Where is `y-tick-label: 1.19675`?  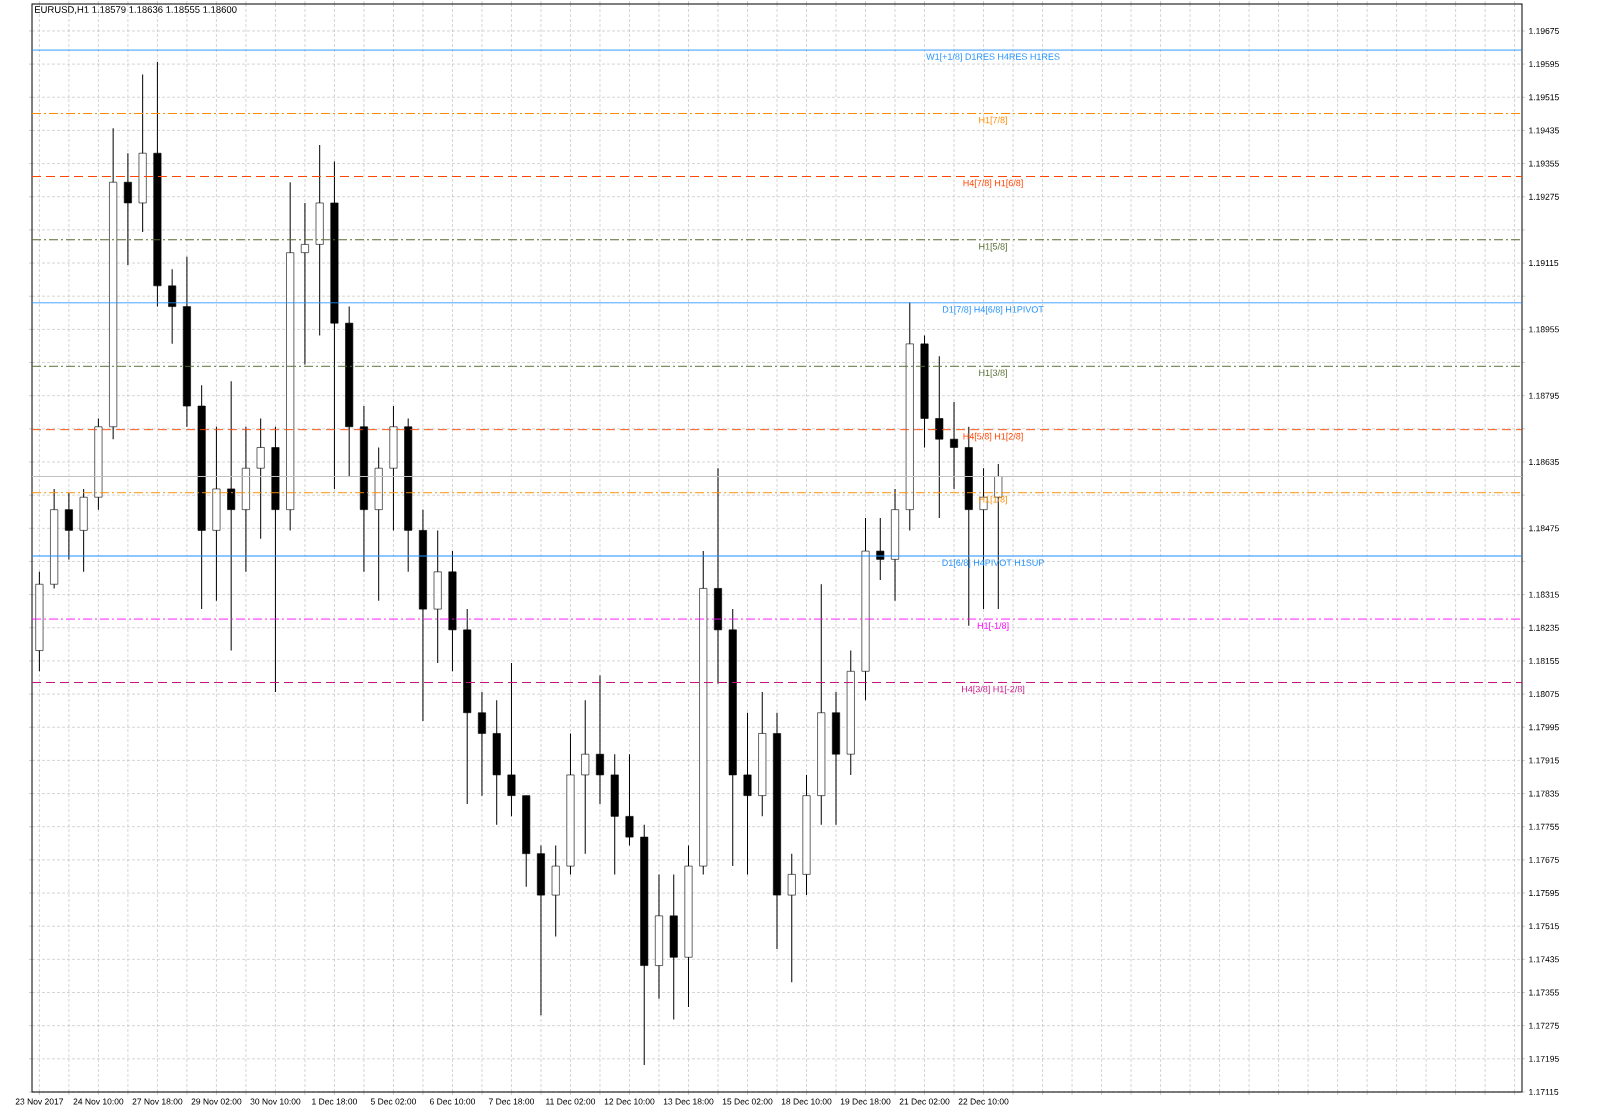
y-tick-label: 1.19675 is located at coordinates (1544, 30).